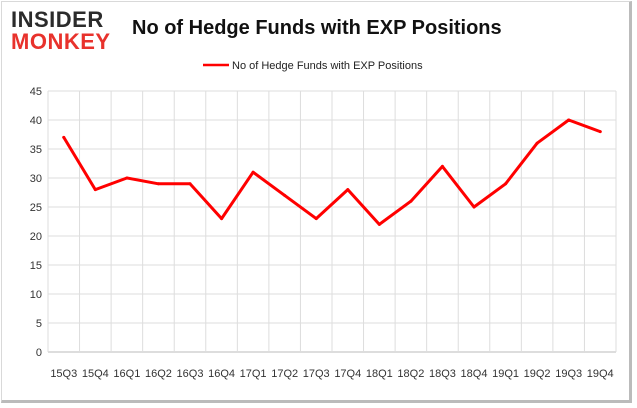 This screenshot has width=637, height=408. What do you see at coordinates (39, 324) in the screenshot?
I see `y-tick-label: 5` at bounding box center [39, 324].